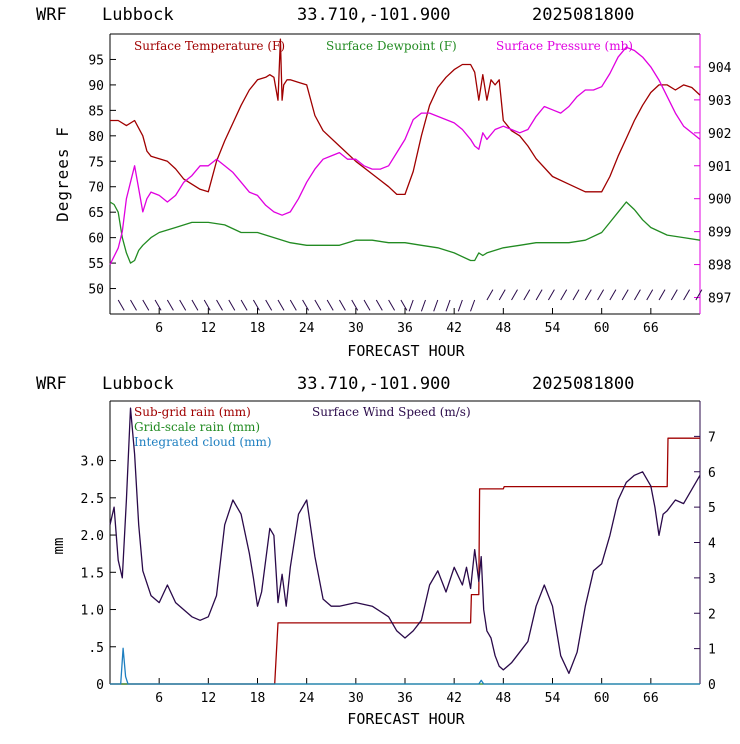  I want to click on ytick-right-label-0: 897, so click(719, 299).